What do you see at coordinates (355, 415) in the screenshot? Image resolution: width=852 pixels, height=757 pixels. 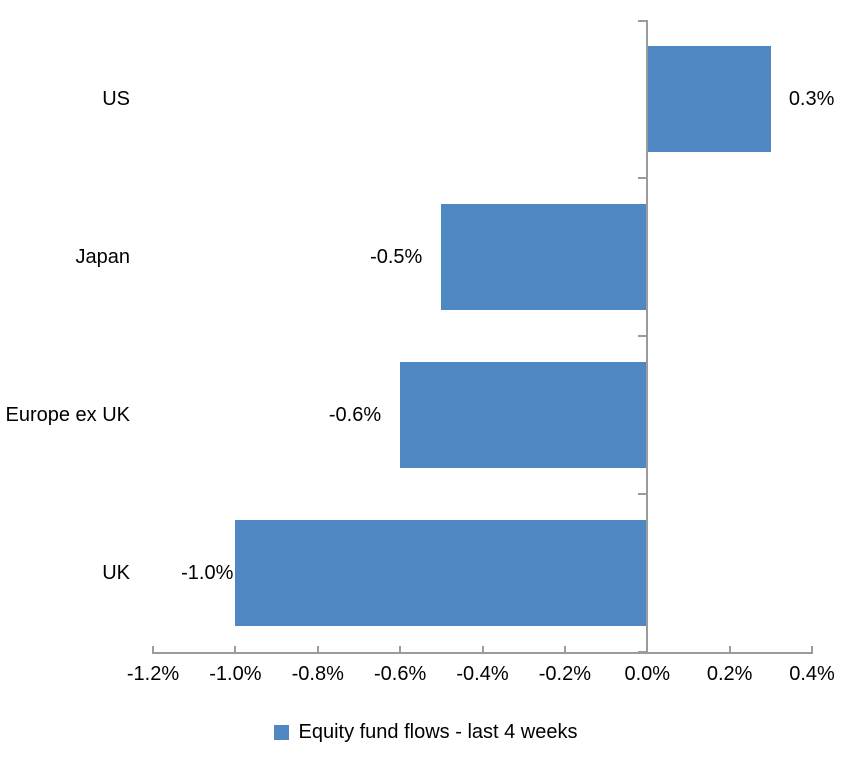 I see `value-label-europe-ex-uk: -0.6%` at bounding box center [355, 415].